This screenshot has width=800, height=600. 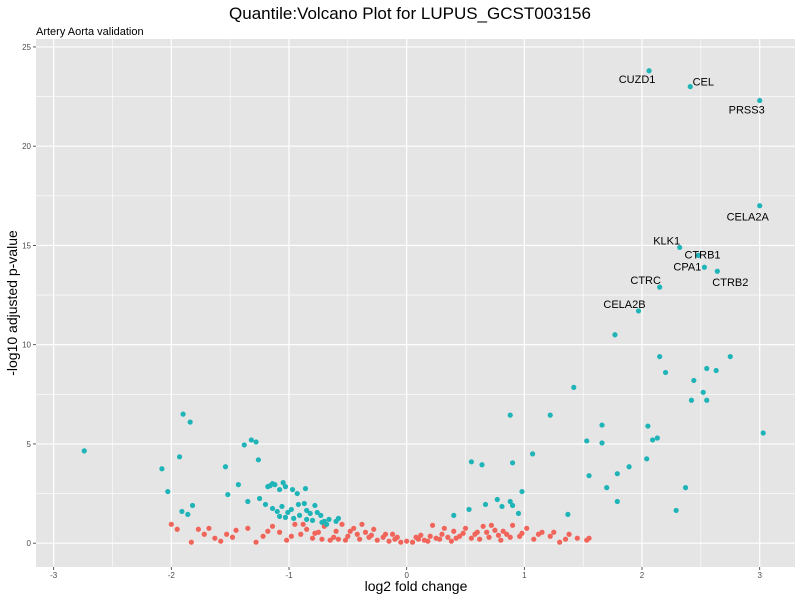 I want to click on y-axis-ticks: 0 5 10 15 20 25, so click(x=29, y=295).